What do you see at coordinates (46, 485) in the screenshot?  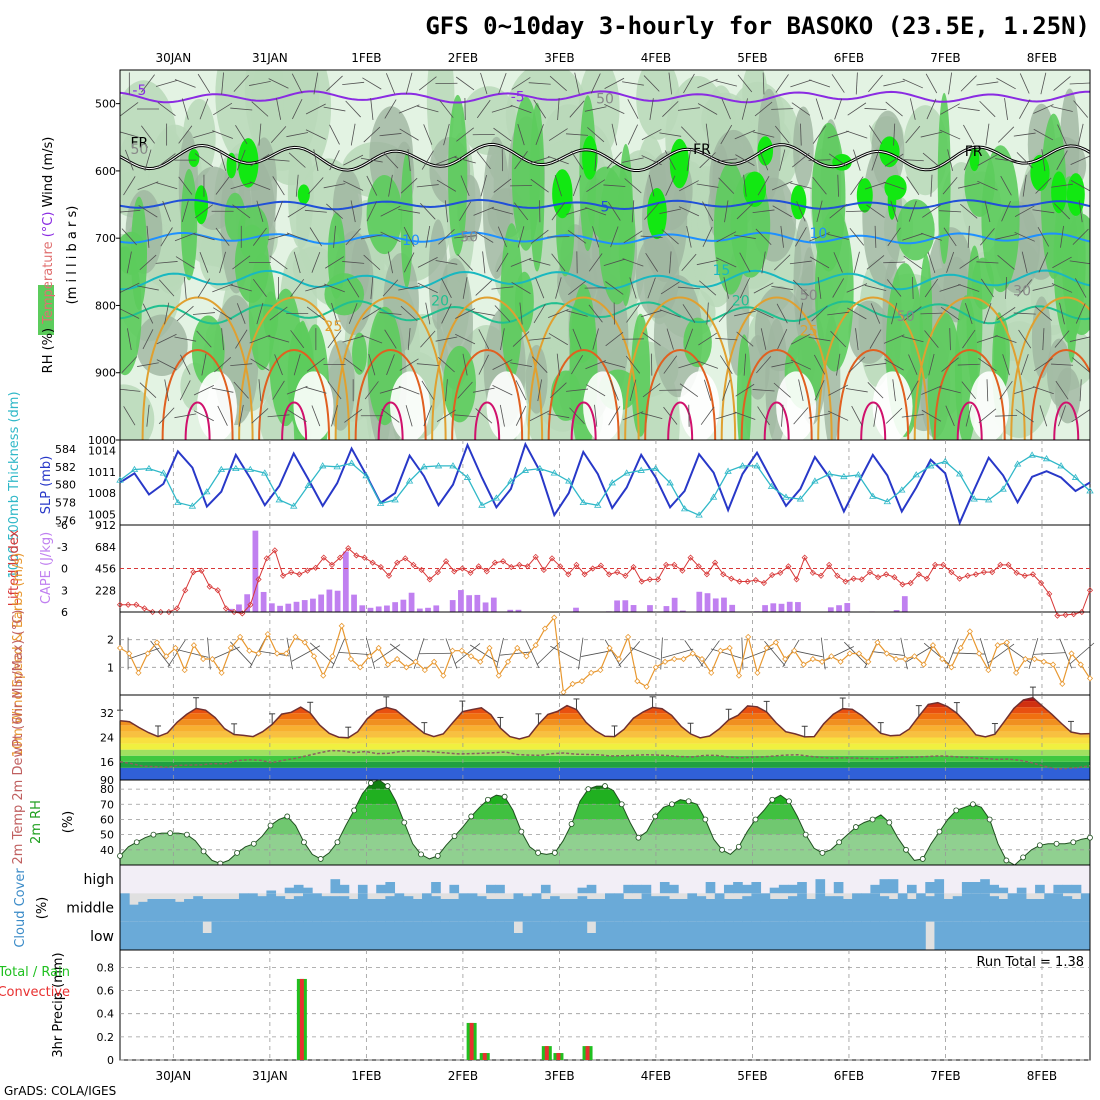 I see `slp-ylabel: SLP (mb)` at bounding box center [46, 485].